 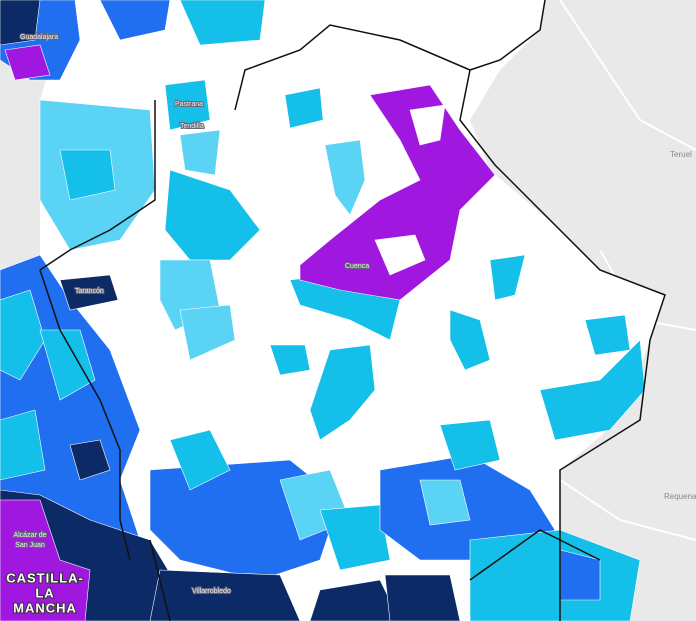 What do you see at coordinates (44, 592) in the screenshot?
I see `region-label: LA` at bounding box center [44, 592].